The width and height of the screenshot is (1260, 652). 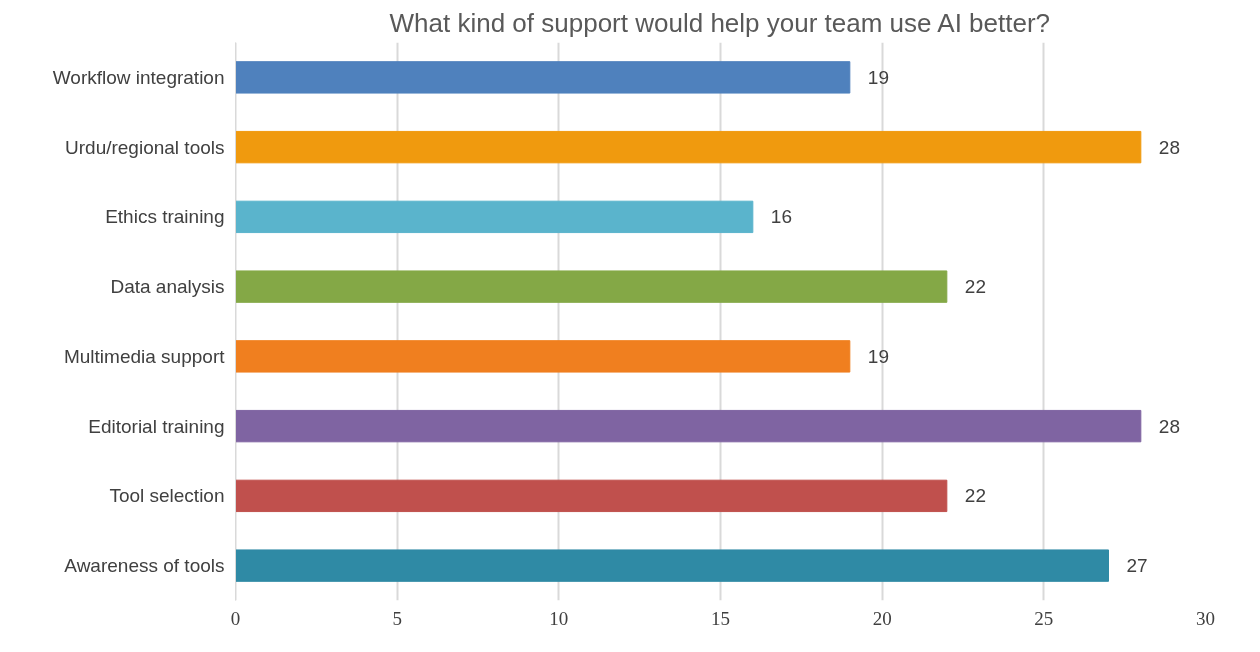 What do you see at coordinates (397, 618) in the screenshot?
I see `x-tick-label: 5` at bounding box center [397, 618].